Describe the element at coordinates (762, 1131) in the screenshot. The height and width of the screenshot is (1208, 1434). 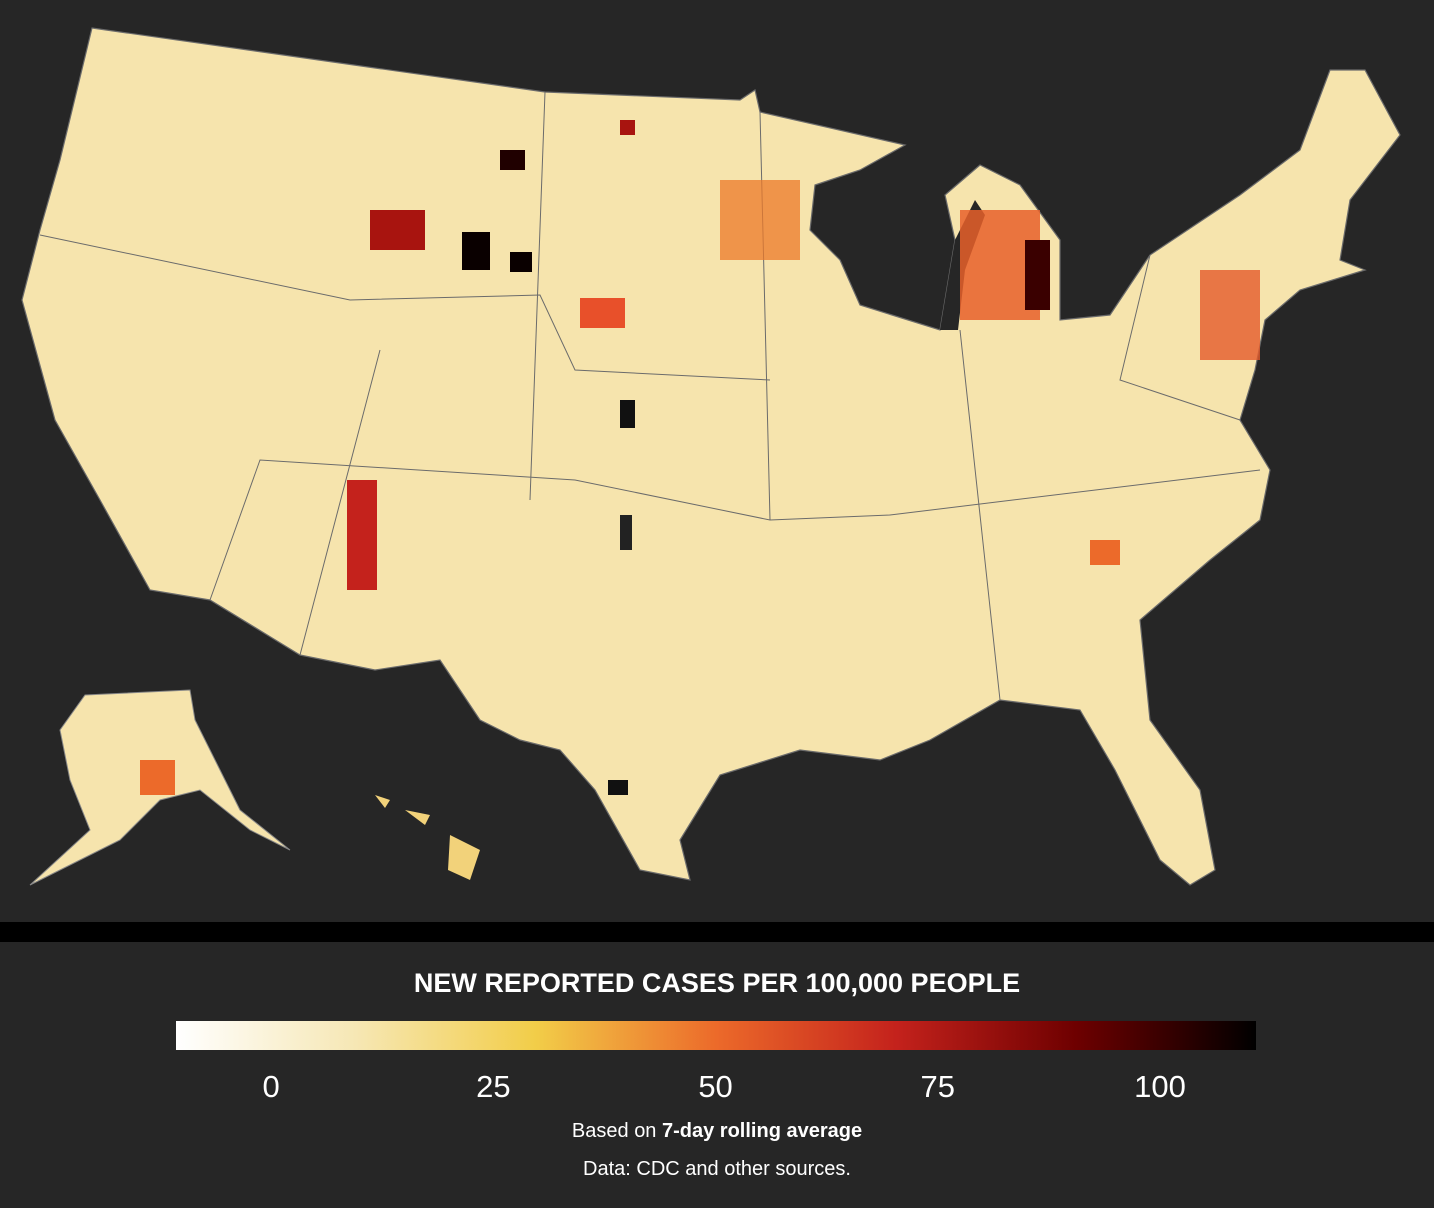
I see `note-emphasis: 7-day rolling average` at that location.